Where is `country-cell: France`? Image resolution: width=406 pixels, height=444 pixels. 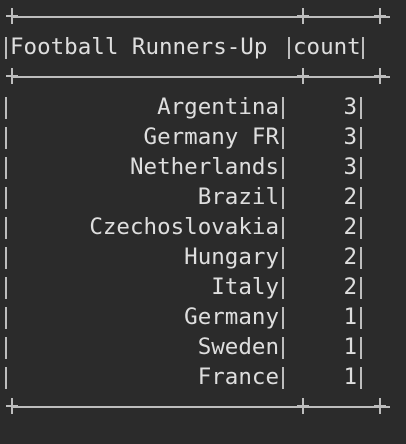
country-cell: France is located at coordinates (238, 377).